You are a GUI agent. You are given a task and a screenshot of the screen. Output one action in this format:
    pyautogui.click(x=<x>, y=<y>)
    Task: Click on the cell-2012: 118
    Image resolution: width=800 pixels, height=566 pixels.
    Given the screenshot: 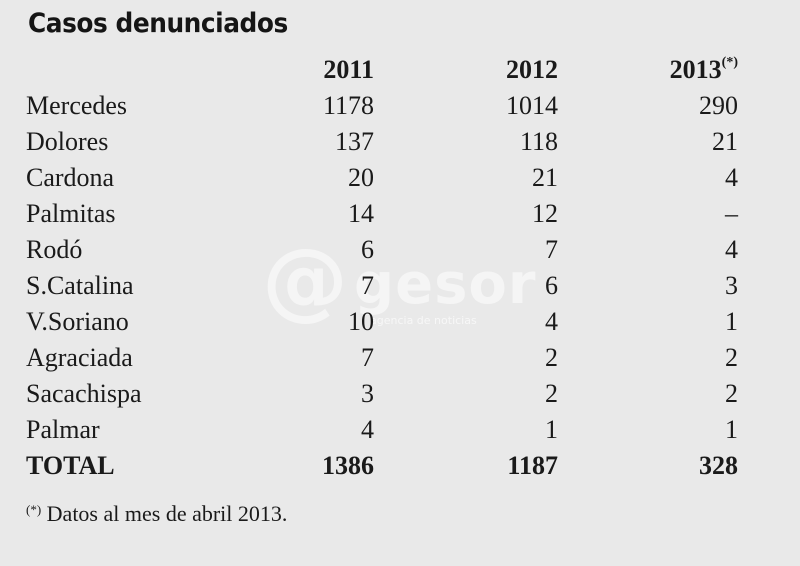 What is the action you would take?
    pyautogui.click(x=538, y=141)
    